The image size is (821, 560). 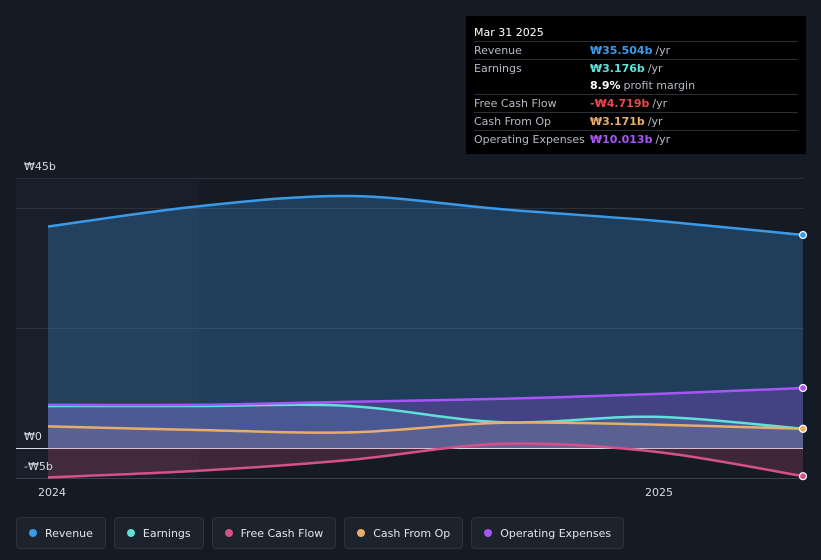 What do you see at coordinates (659, 85) in the screenshot?
I see `tooltip-unit: profit margin` at bounding box center [659, 85].